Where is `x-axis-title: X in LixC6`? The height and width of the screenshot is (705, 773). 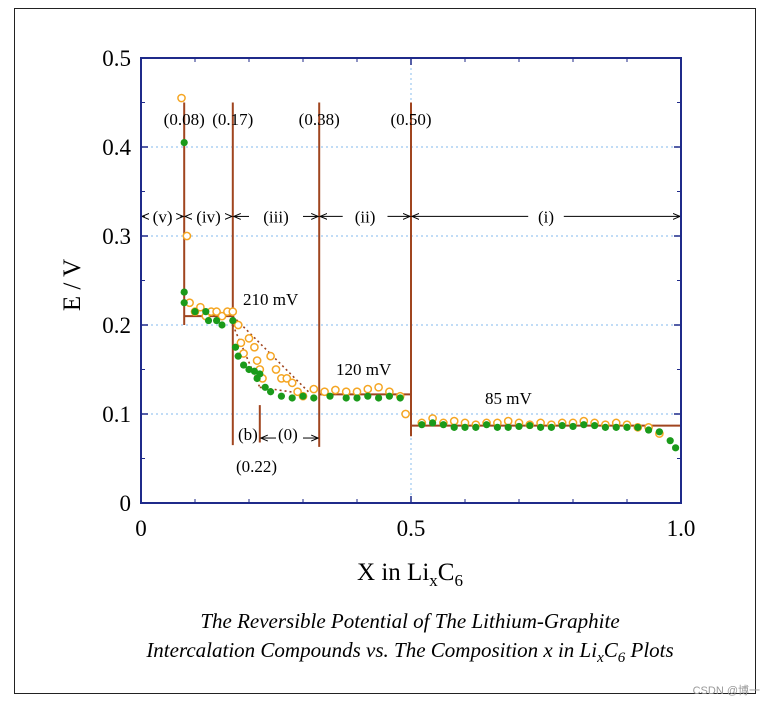 x-axis-title: X in LixC6 is located at coordinates (410, 574).